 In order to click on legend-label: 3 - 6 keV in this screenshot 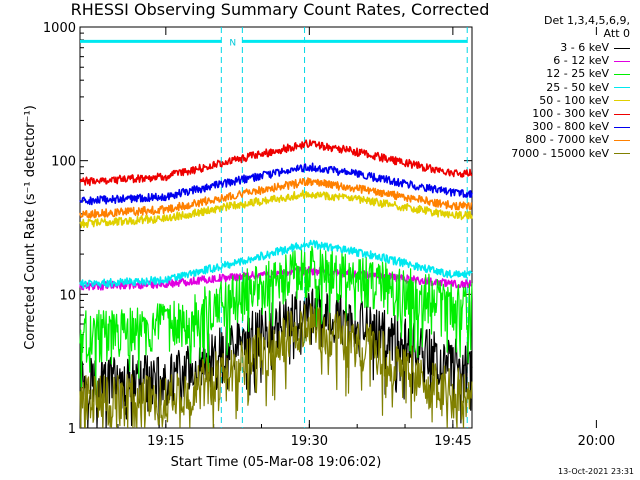, I will do `click(584, 47)`.